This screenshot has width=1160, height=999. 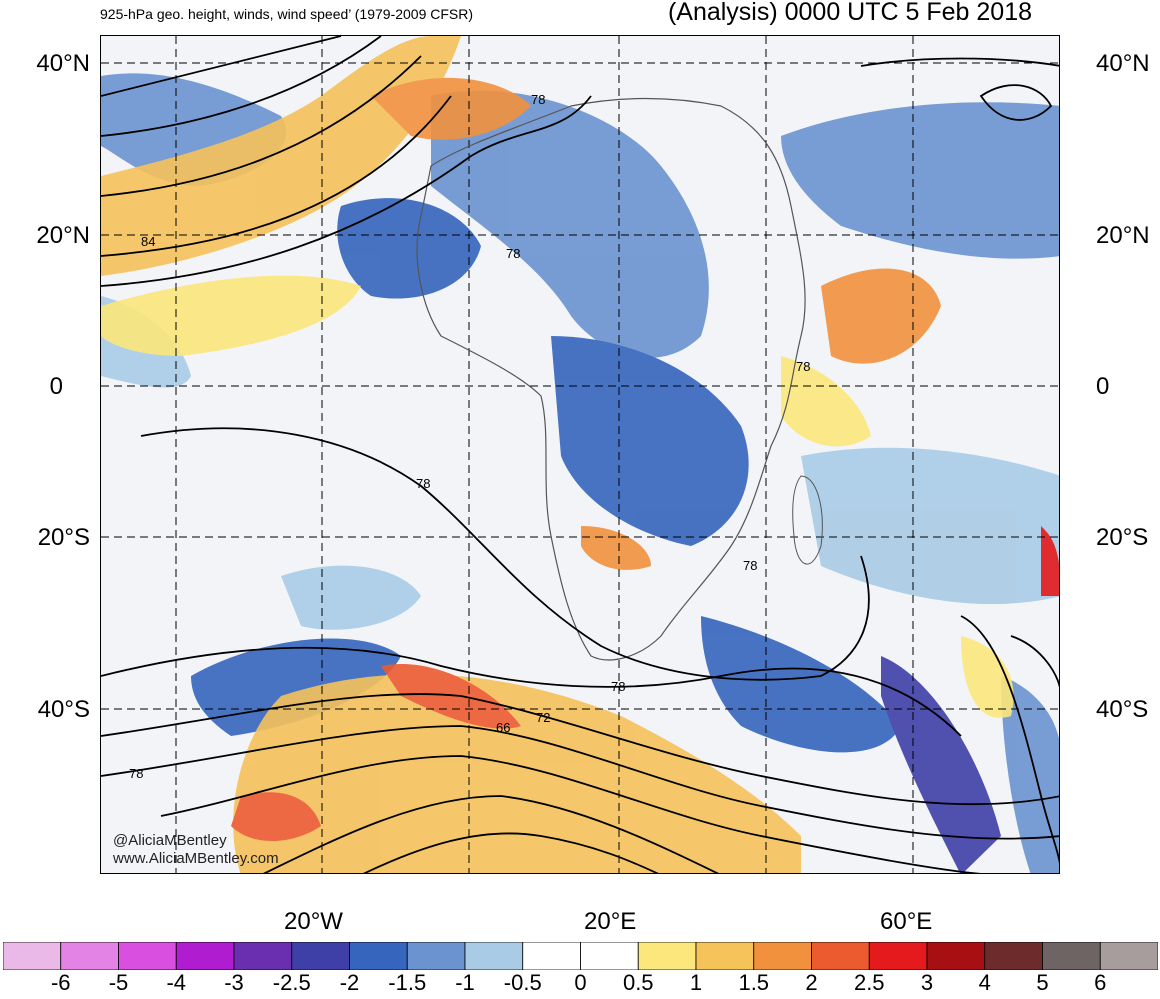 What do you see at coordinates (849, 13) in the screenshot?
I see `map-valid-time: (Analysis) 0000 UTC 5 Feb 2018` at bounding box center [849, 13].